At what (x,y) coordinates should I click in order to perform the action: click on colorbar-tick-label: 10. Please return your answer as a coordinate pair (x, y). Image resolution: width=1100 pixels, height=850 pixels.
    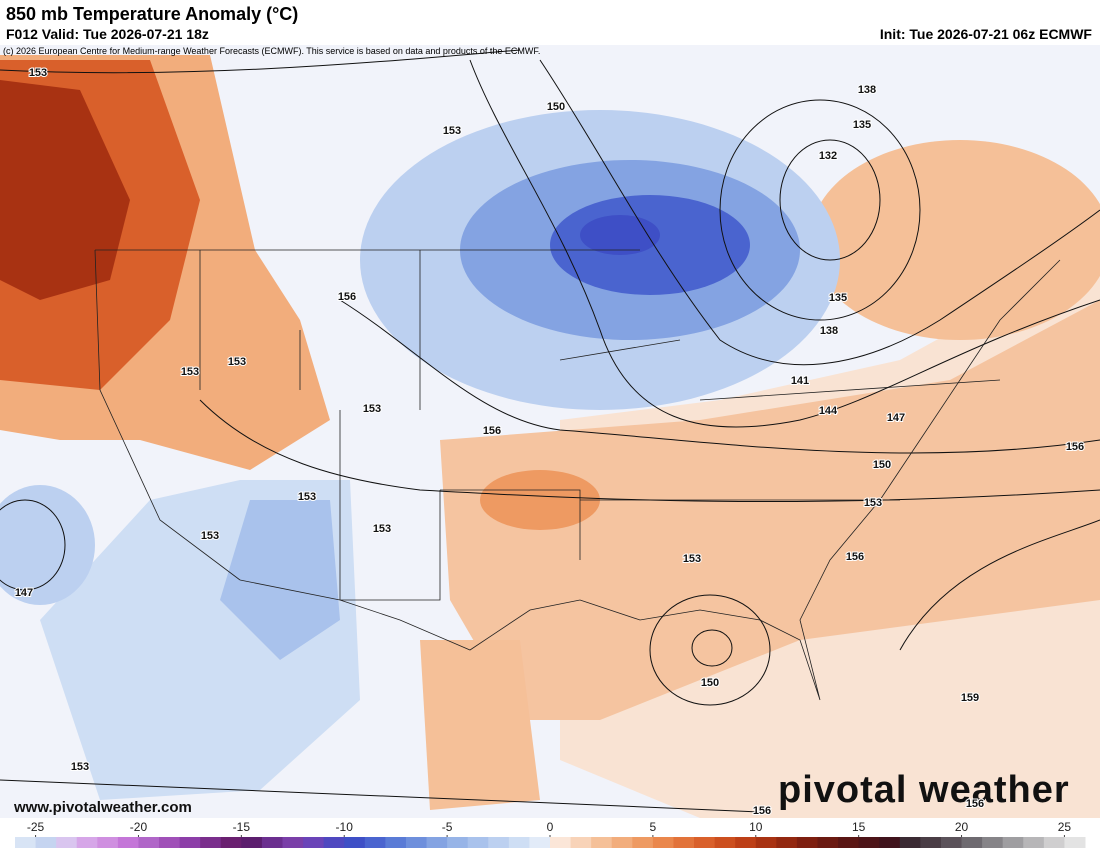
    Looking at the image, I should click on (756, 827).